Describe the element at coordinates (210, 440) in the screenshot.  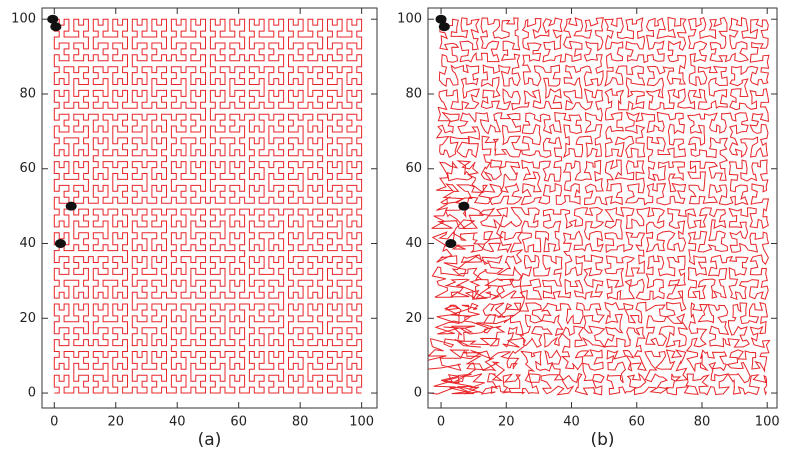
I see `caption: (a)` at that location.